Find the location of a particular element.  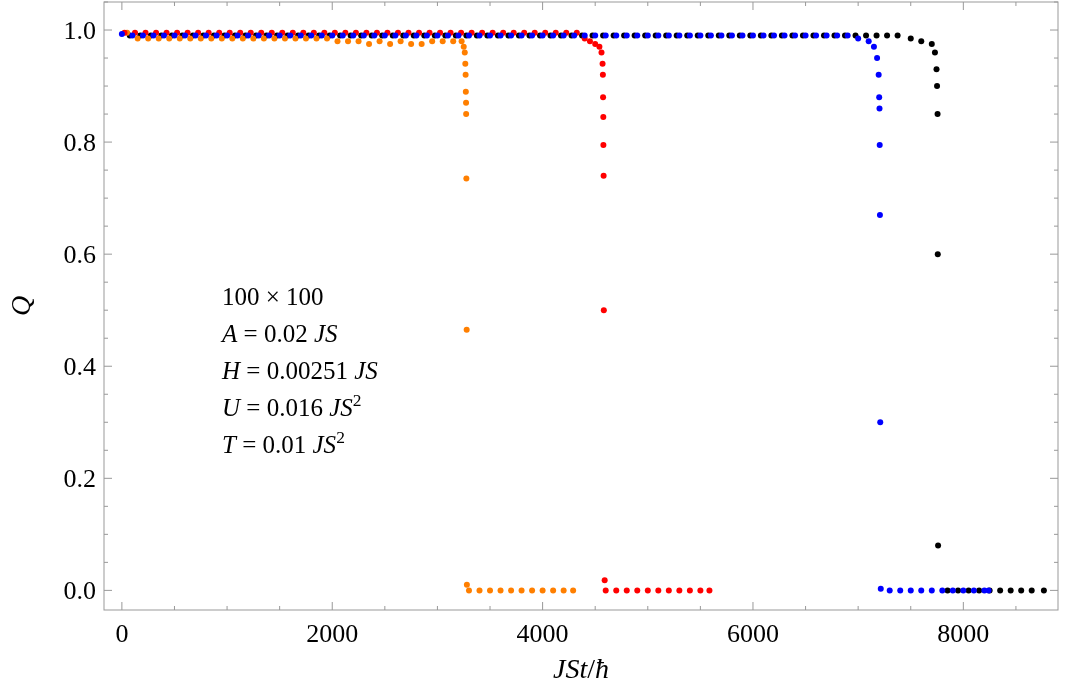

y-tick-label: 1.0 is located at coordinates (79, 31).